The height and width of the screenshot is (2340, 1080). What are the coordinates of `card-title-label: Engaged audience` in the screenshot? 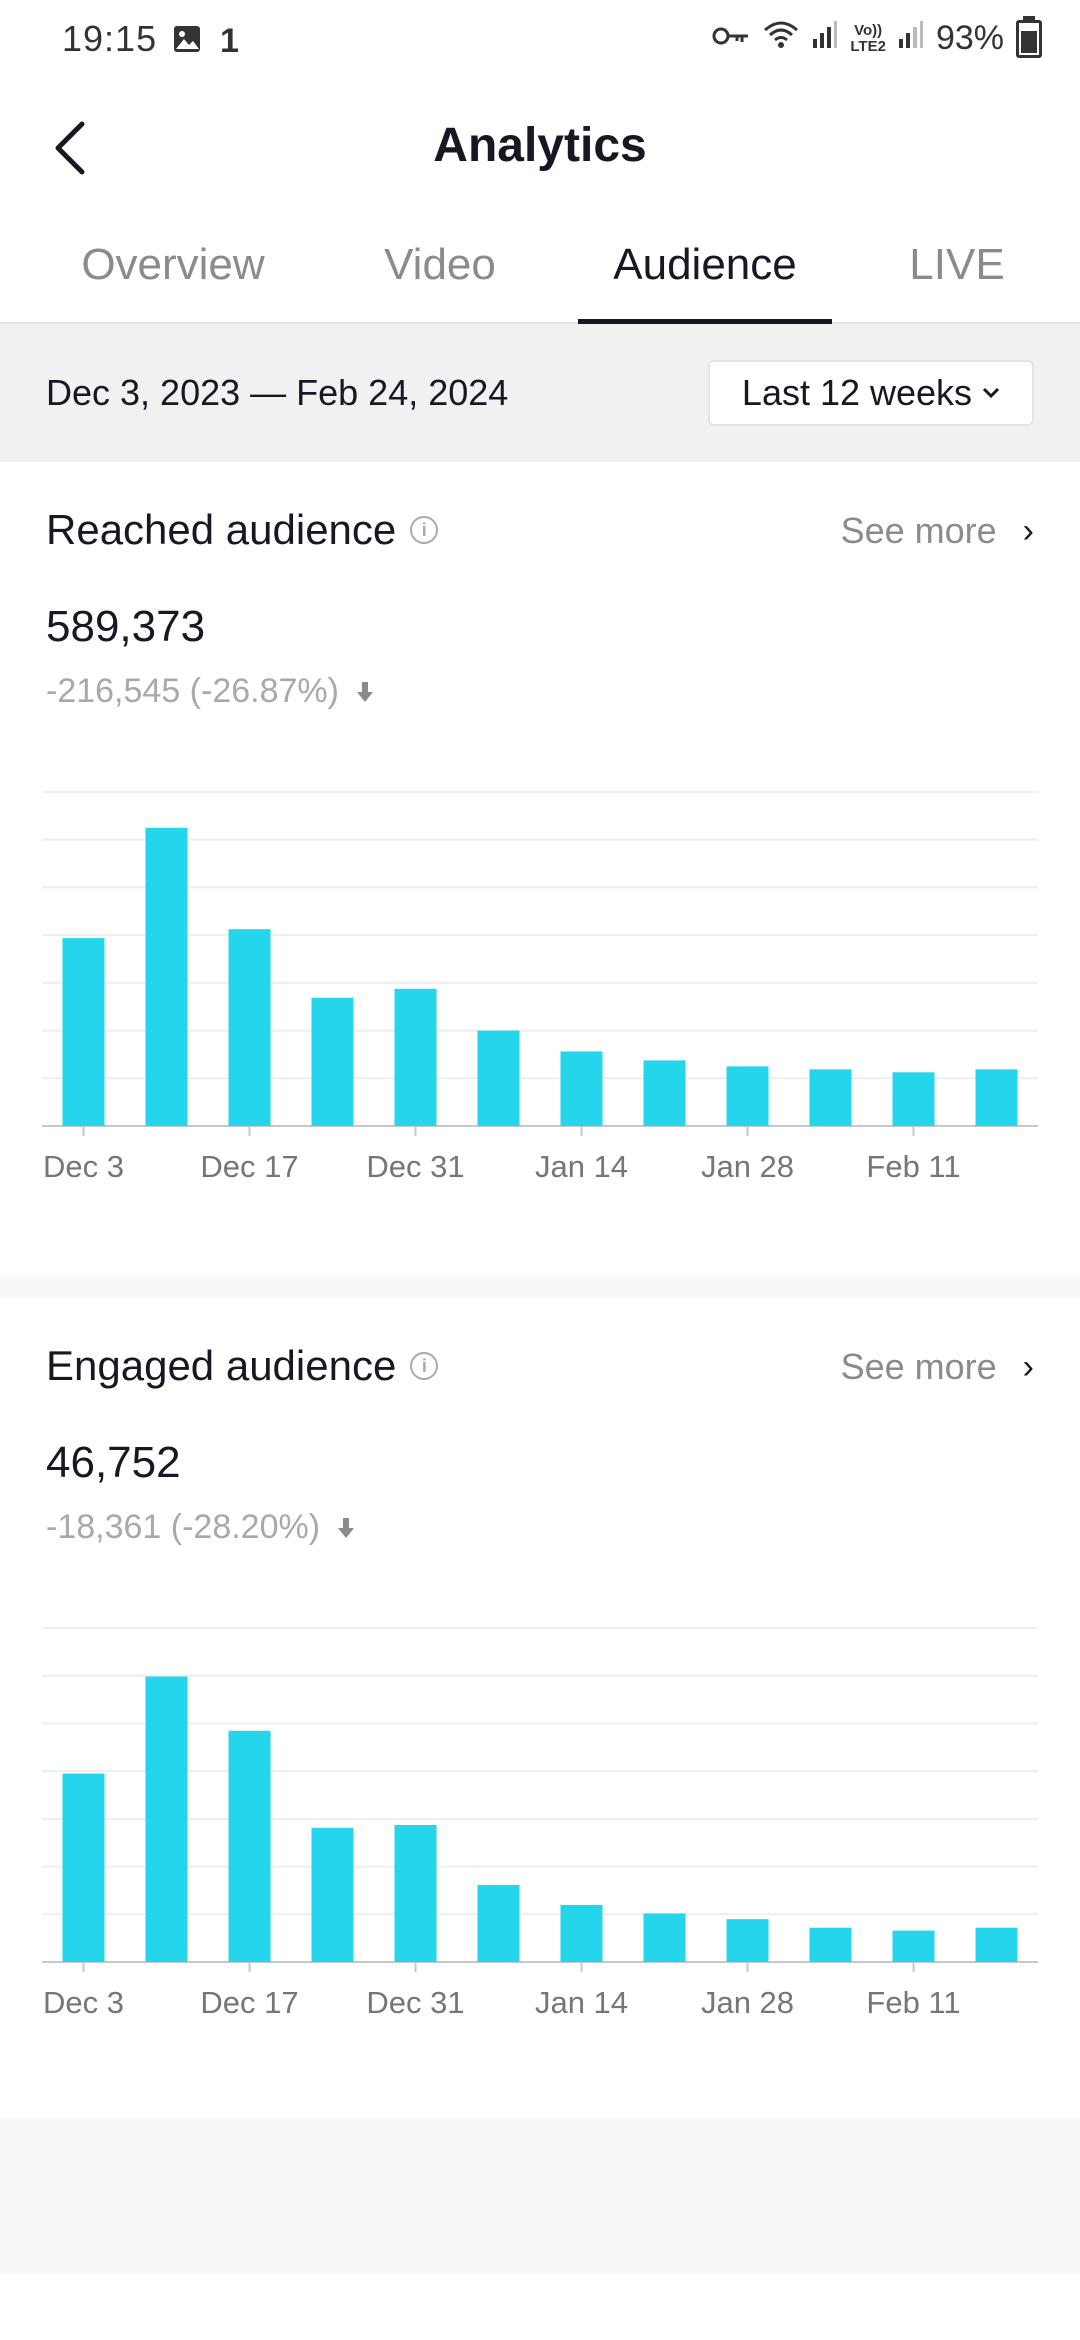 It's located at (221, 1365).